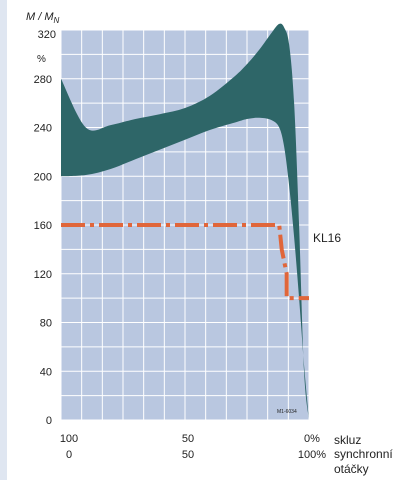 This screenshot has width=414, height=485. What do you see at coordinates (47, 35) in the screenshot?
I see `y-tick-label: 320` at bounding box center [47, 35].